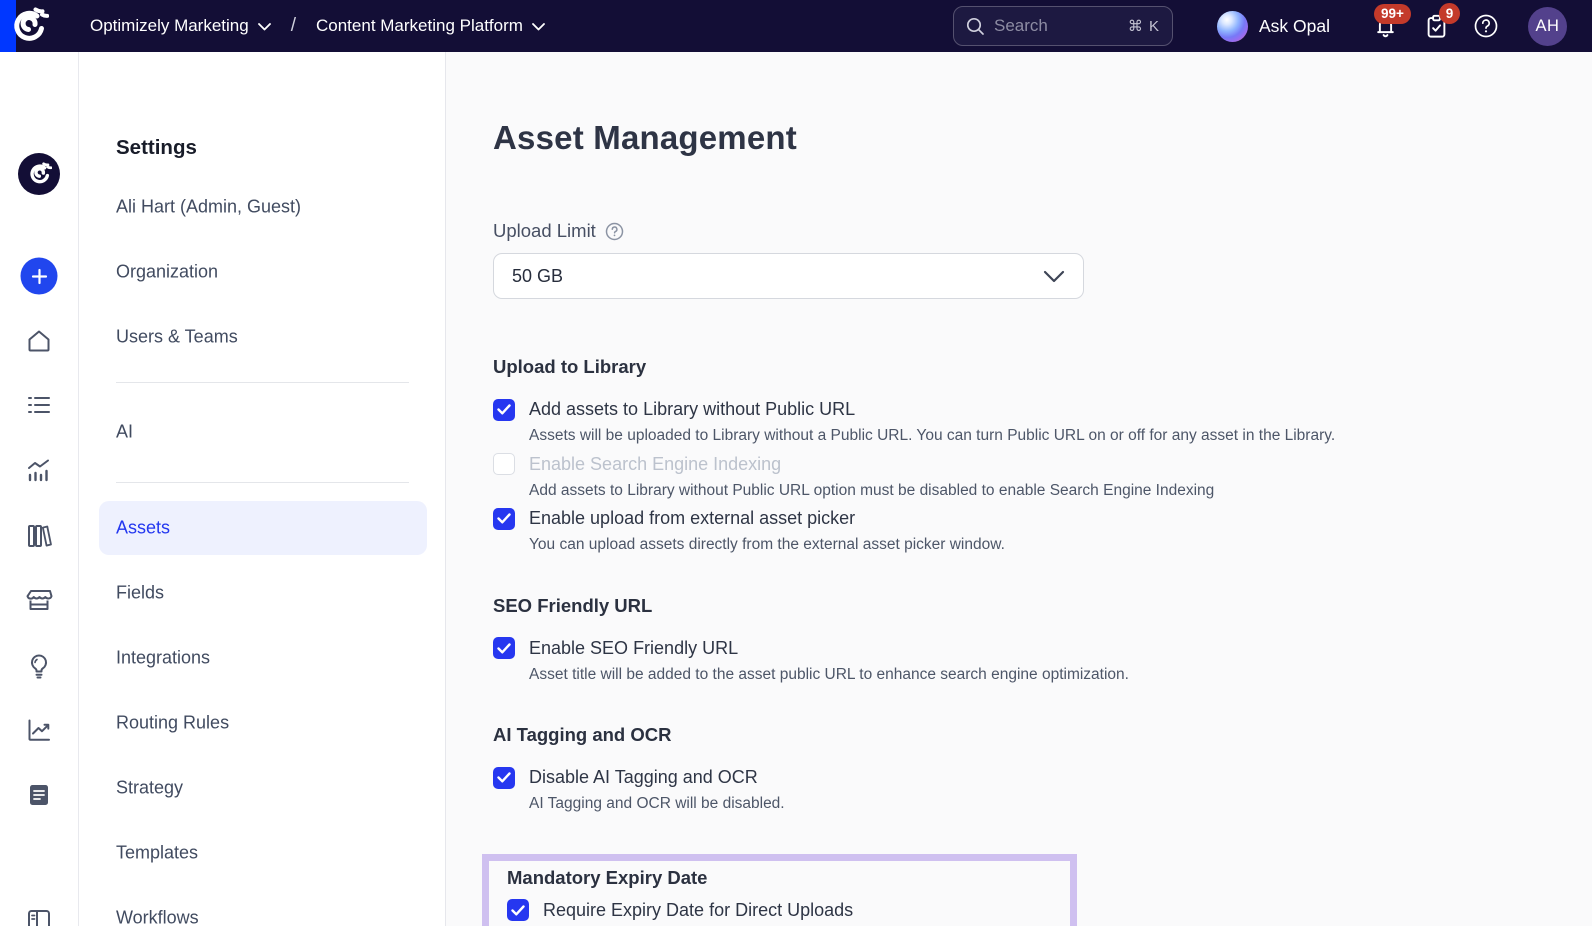 Image resolution: width=1592 pixels, height=926 pixels. What do you see at coordinates (1143, 26) in the screenshot?
I see `search-shortcut-hint: ⌘ K` at bounding box center [1143, 26].